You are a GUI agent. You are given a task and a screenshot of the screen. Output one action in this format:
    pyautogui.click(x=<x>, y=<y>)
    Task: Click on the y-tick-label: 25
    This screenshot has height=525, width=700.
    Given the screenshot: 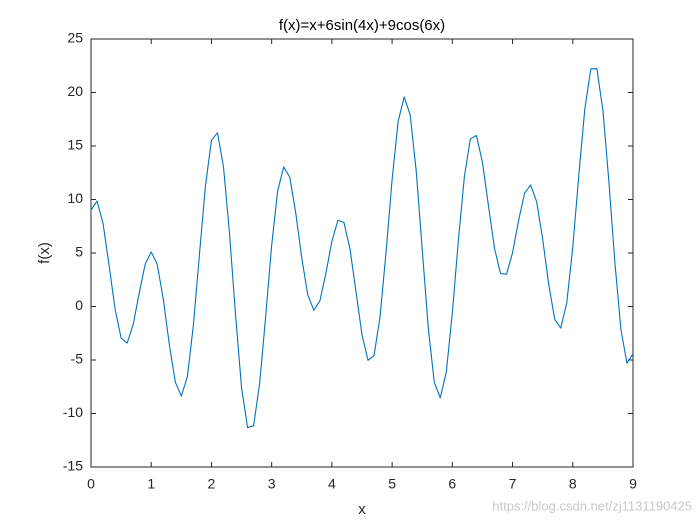 What is the action you would take?
    pyautogui.click(x=75, y=38)
    